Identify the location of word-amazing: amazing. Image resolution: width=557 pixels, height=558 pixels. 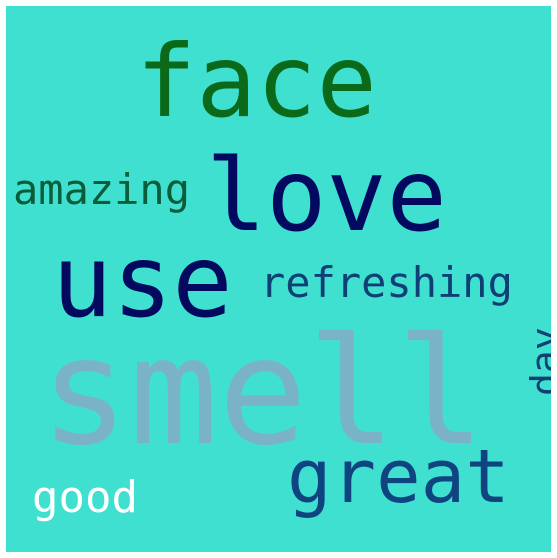
(102, 189).